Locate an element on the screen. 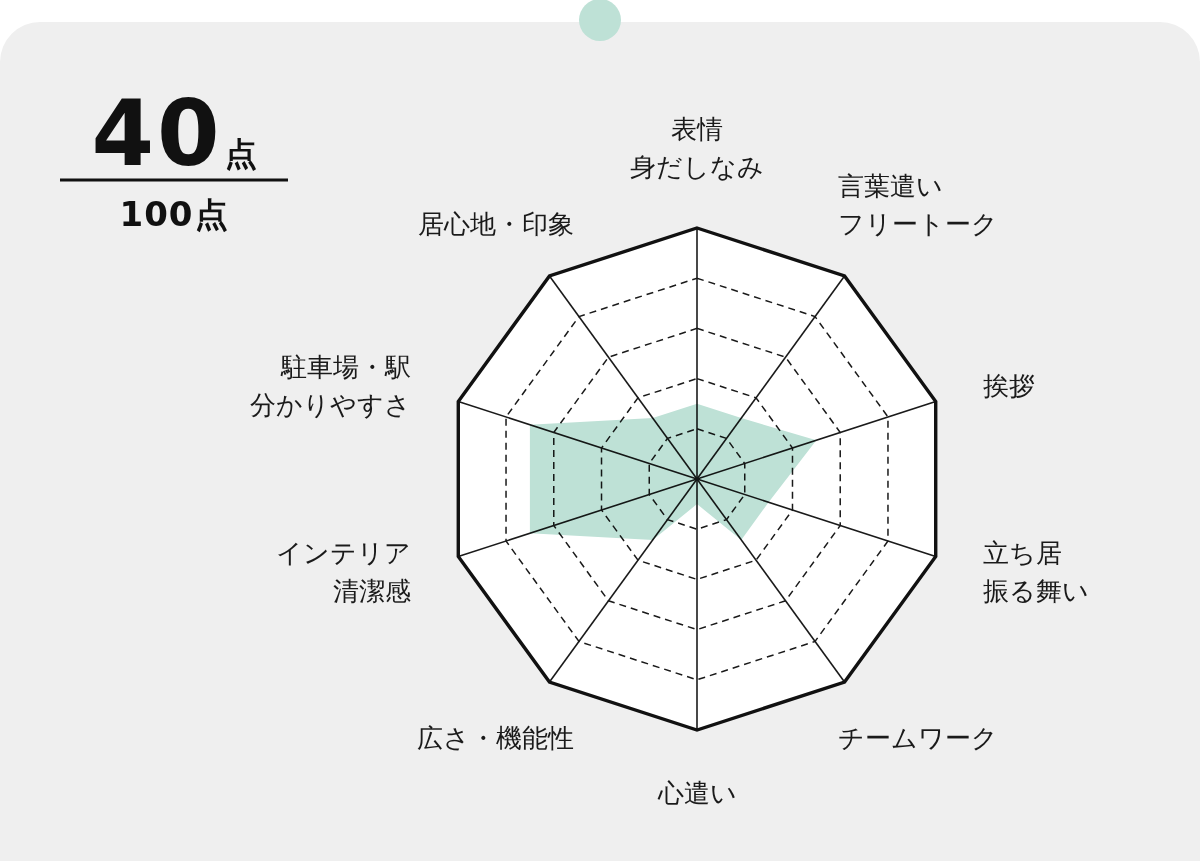 This screenshot has height=861, width=1200. text: 100点 is located at coordinates (174, 214).